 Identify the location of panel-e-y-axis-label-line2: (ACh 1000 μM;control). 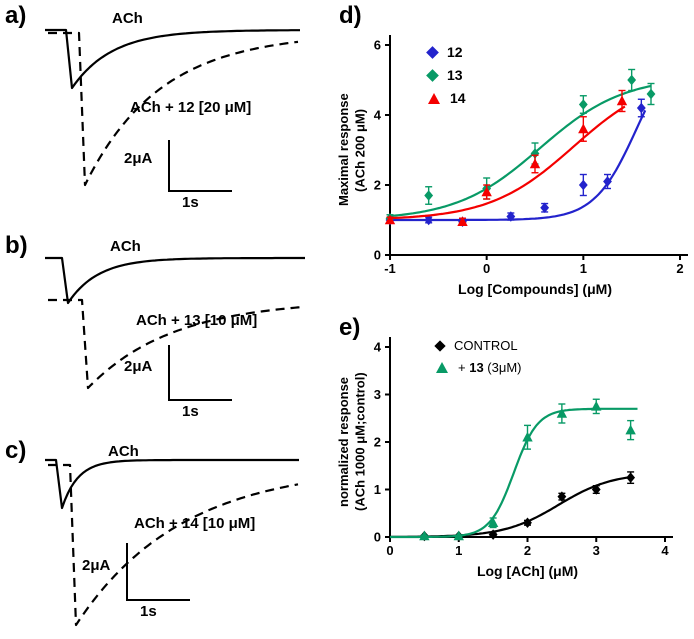
(360, 442).